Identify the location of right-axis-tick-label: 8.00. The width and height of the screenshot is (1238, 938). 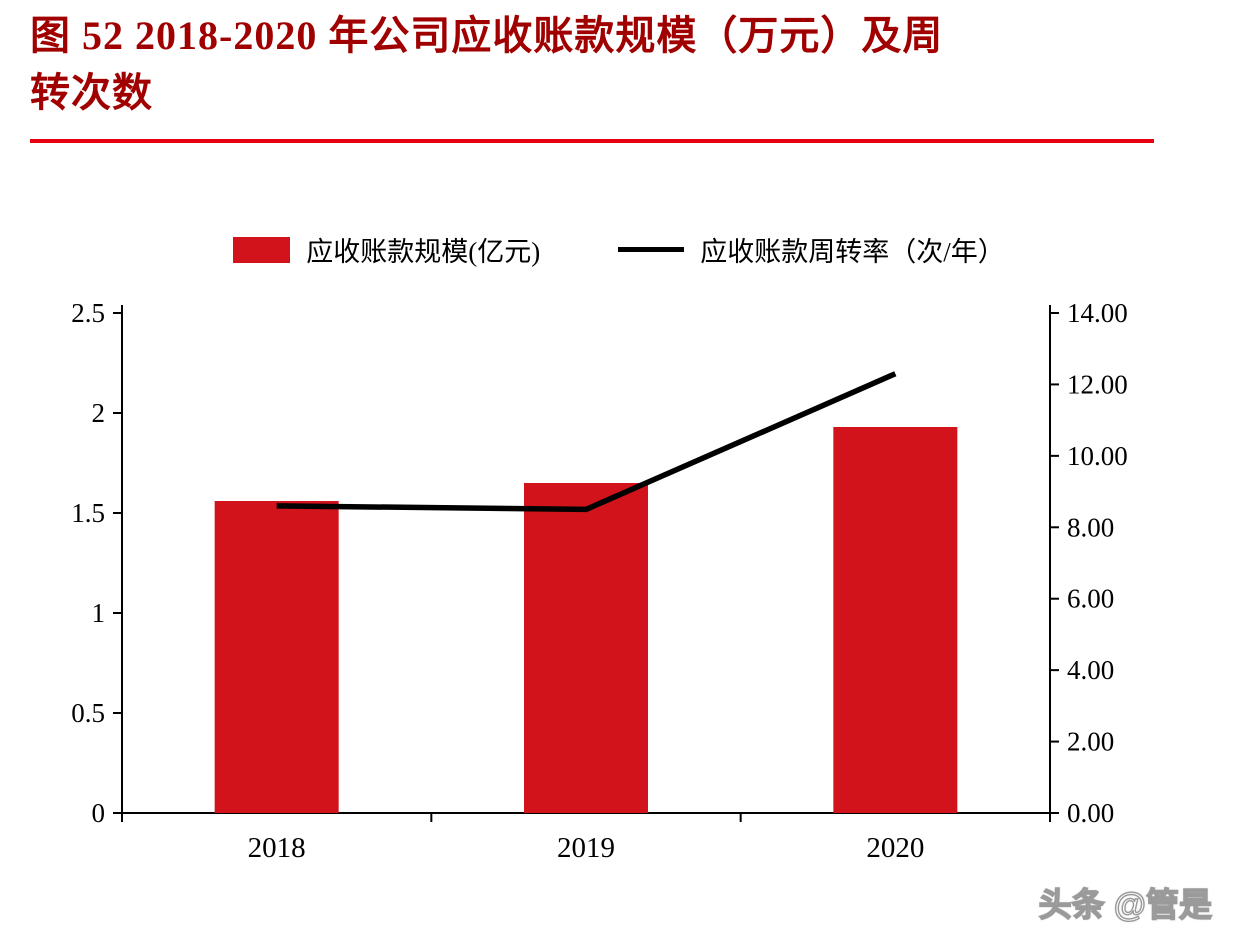
(1090, 527).